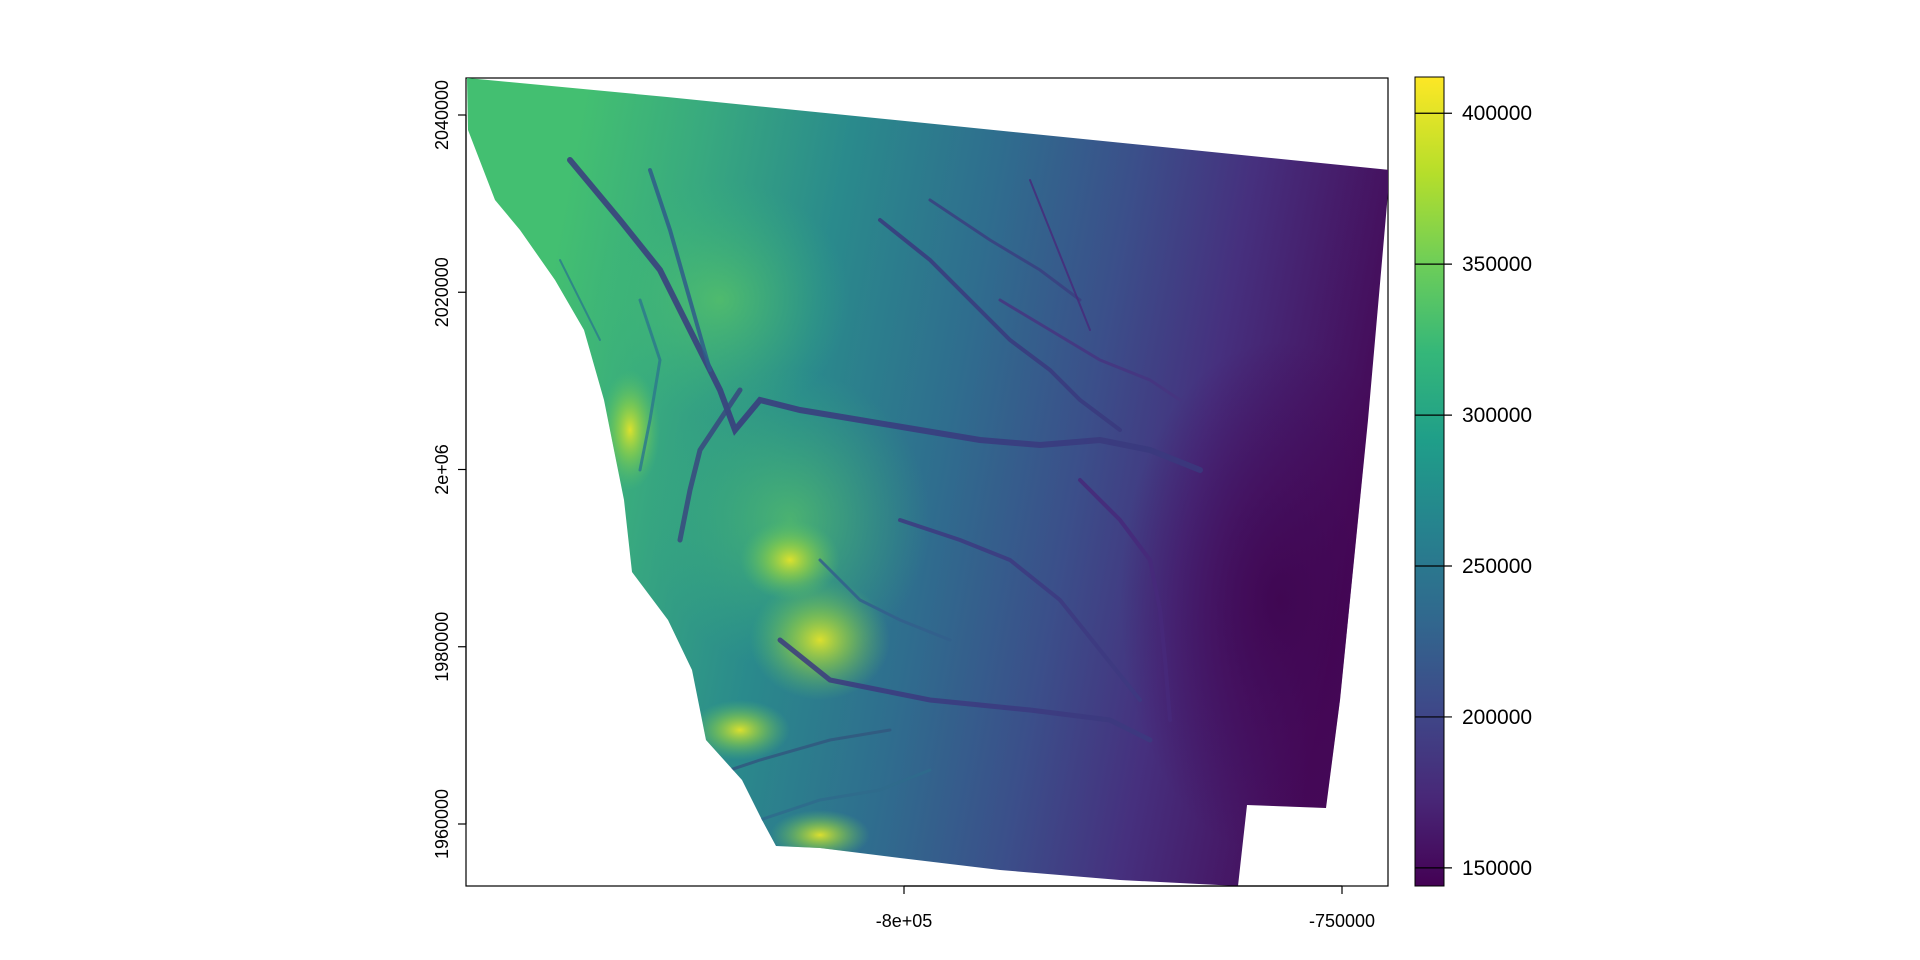  I want to click on colorbar-tick-label: 300000, so click(1497, 415).